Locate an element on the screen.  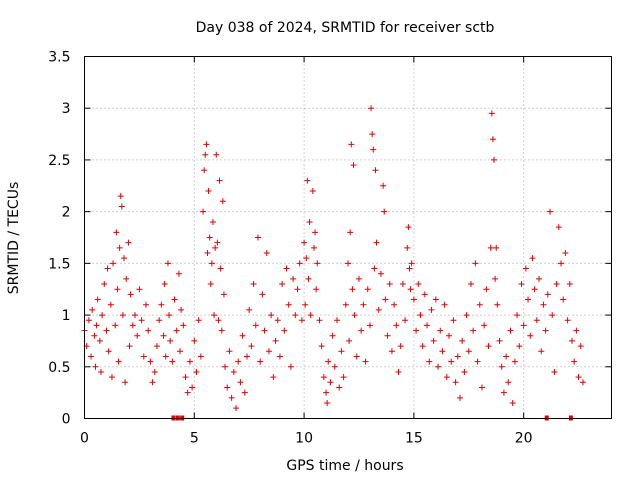
y-tick-label: 3 is located at coordinates (66, 109).